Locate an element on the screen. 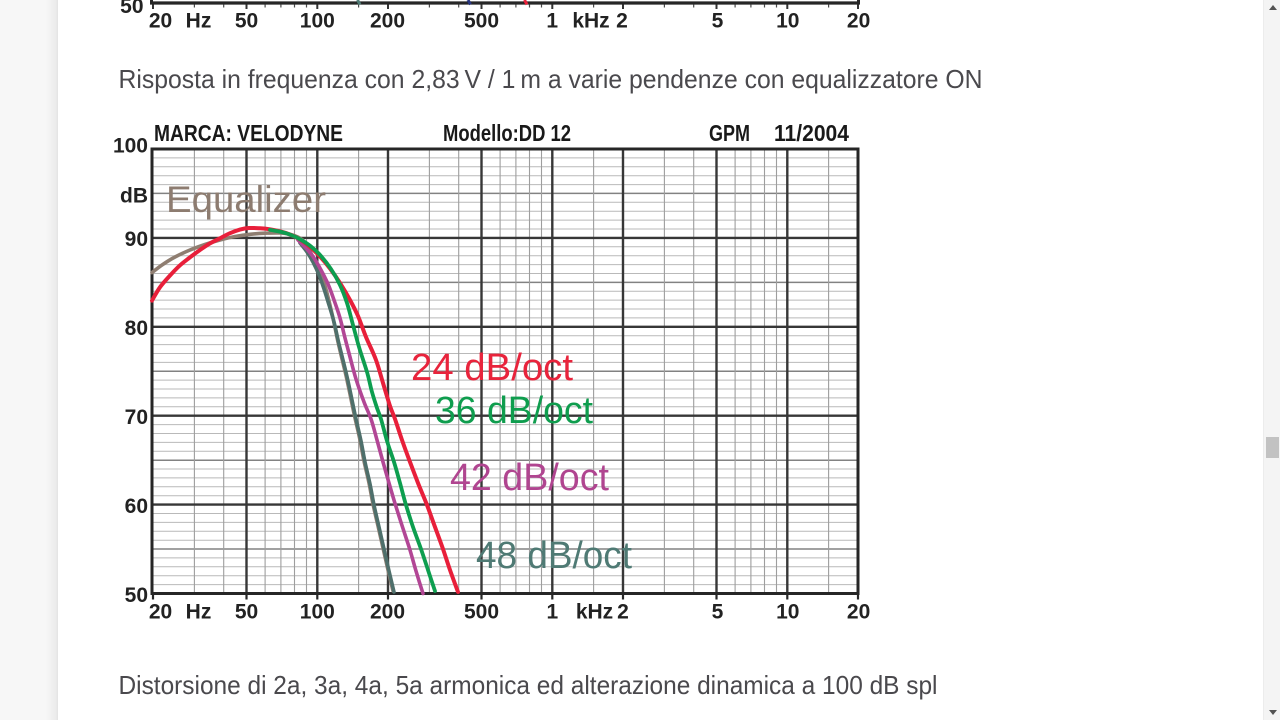 This screenshot has width=1280, height=720. svg-text: 70 is located at coordinates (136, 417).